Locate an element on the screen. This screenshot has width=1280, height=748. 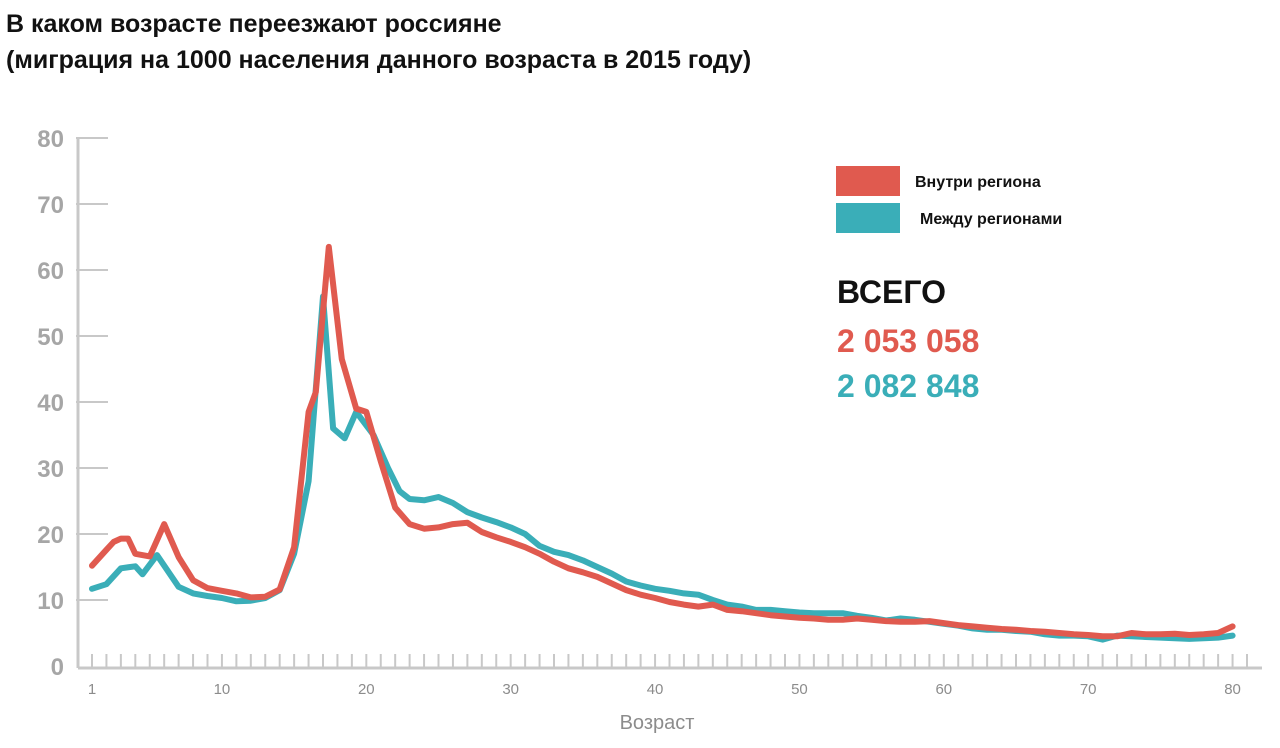
y-axis-ticks: 0 10 20 30 40 50 60 70 80 is located at coordinates (50, 403).